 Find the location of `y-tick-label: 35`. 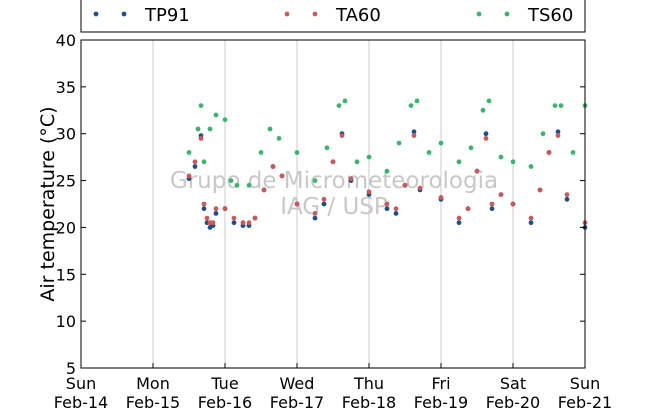

y-tick-label: 35 is located at coordinates (66, 87).